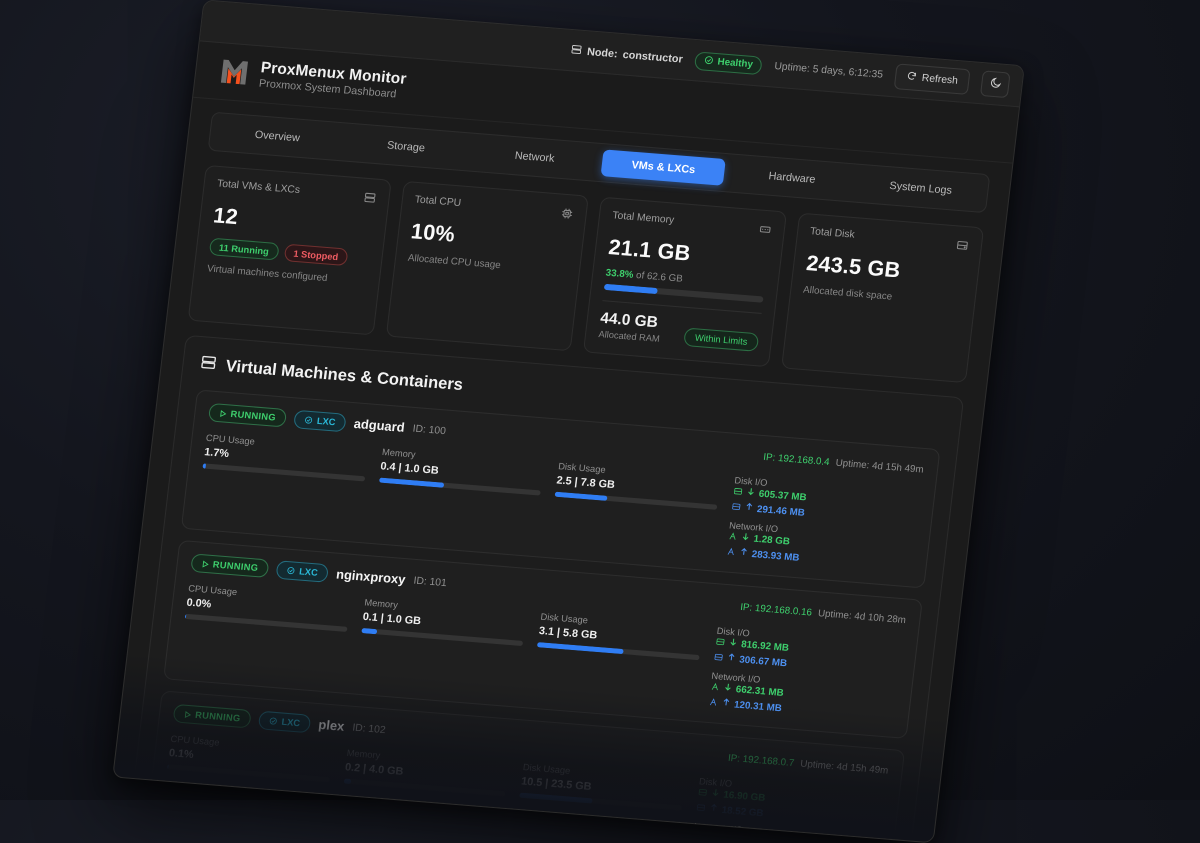 This screenshot has width=1200, height=843. What do you see at coordinates (315, 255) in the screenshot?
I see `chip-stopped-count: 1 Stopped` at bounding box center [315, 255].